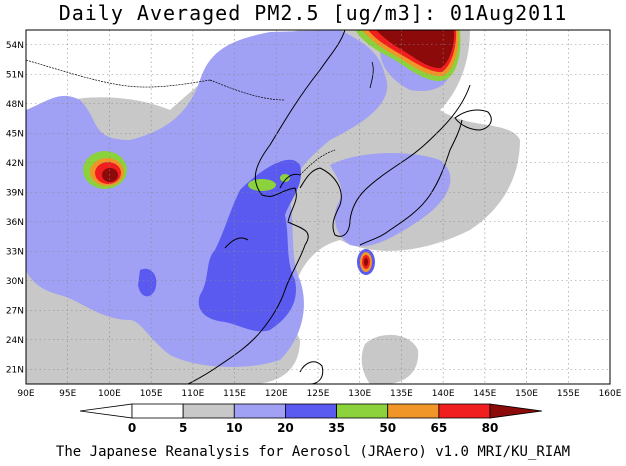 Image resolution: width=626 pixels, height=466 pixels. Describe the element at coordinates (285, 428) in the screenshot. I see `colorbar-label: 20` at that location.